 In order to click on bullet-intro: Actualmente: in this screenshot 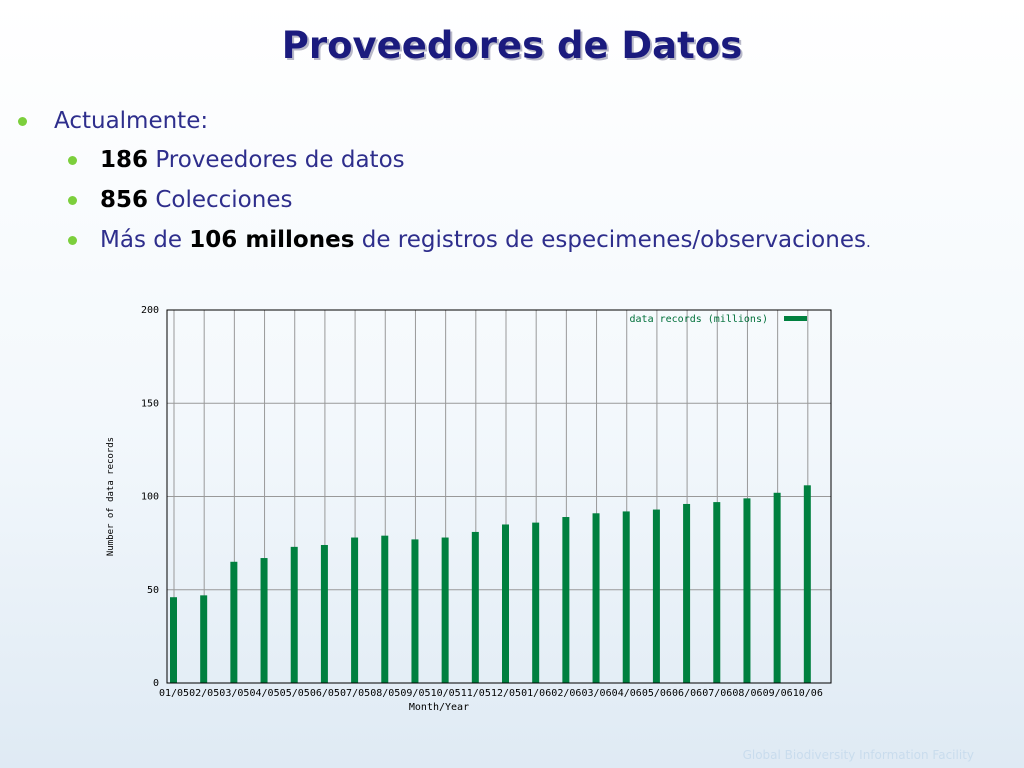, I will do `click(113, 121)`.